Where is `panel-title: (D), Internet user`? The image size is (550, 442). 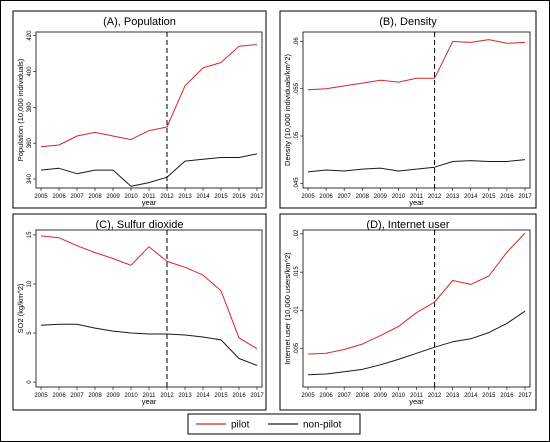 panel-title: (D), Internet user is located at coordinates (407, 225).